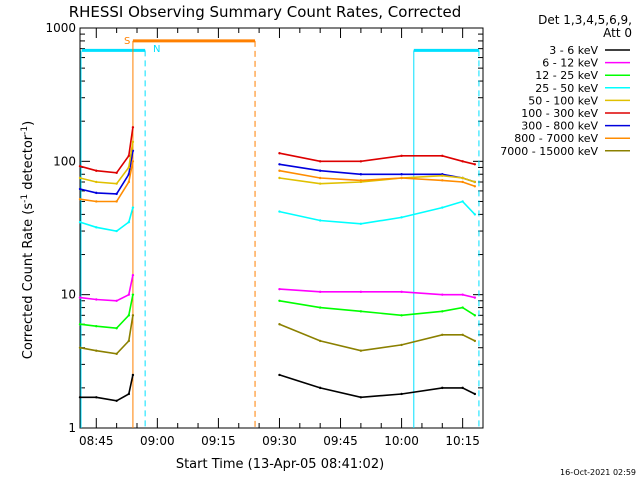 The height and width of the screenshot is (480, 640). What do you see at coordinates (617, 33) in the screenshot?
I see `attenuator-label: Att 0` at bounding box center [617, 33].